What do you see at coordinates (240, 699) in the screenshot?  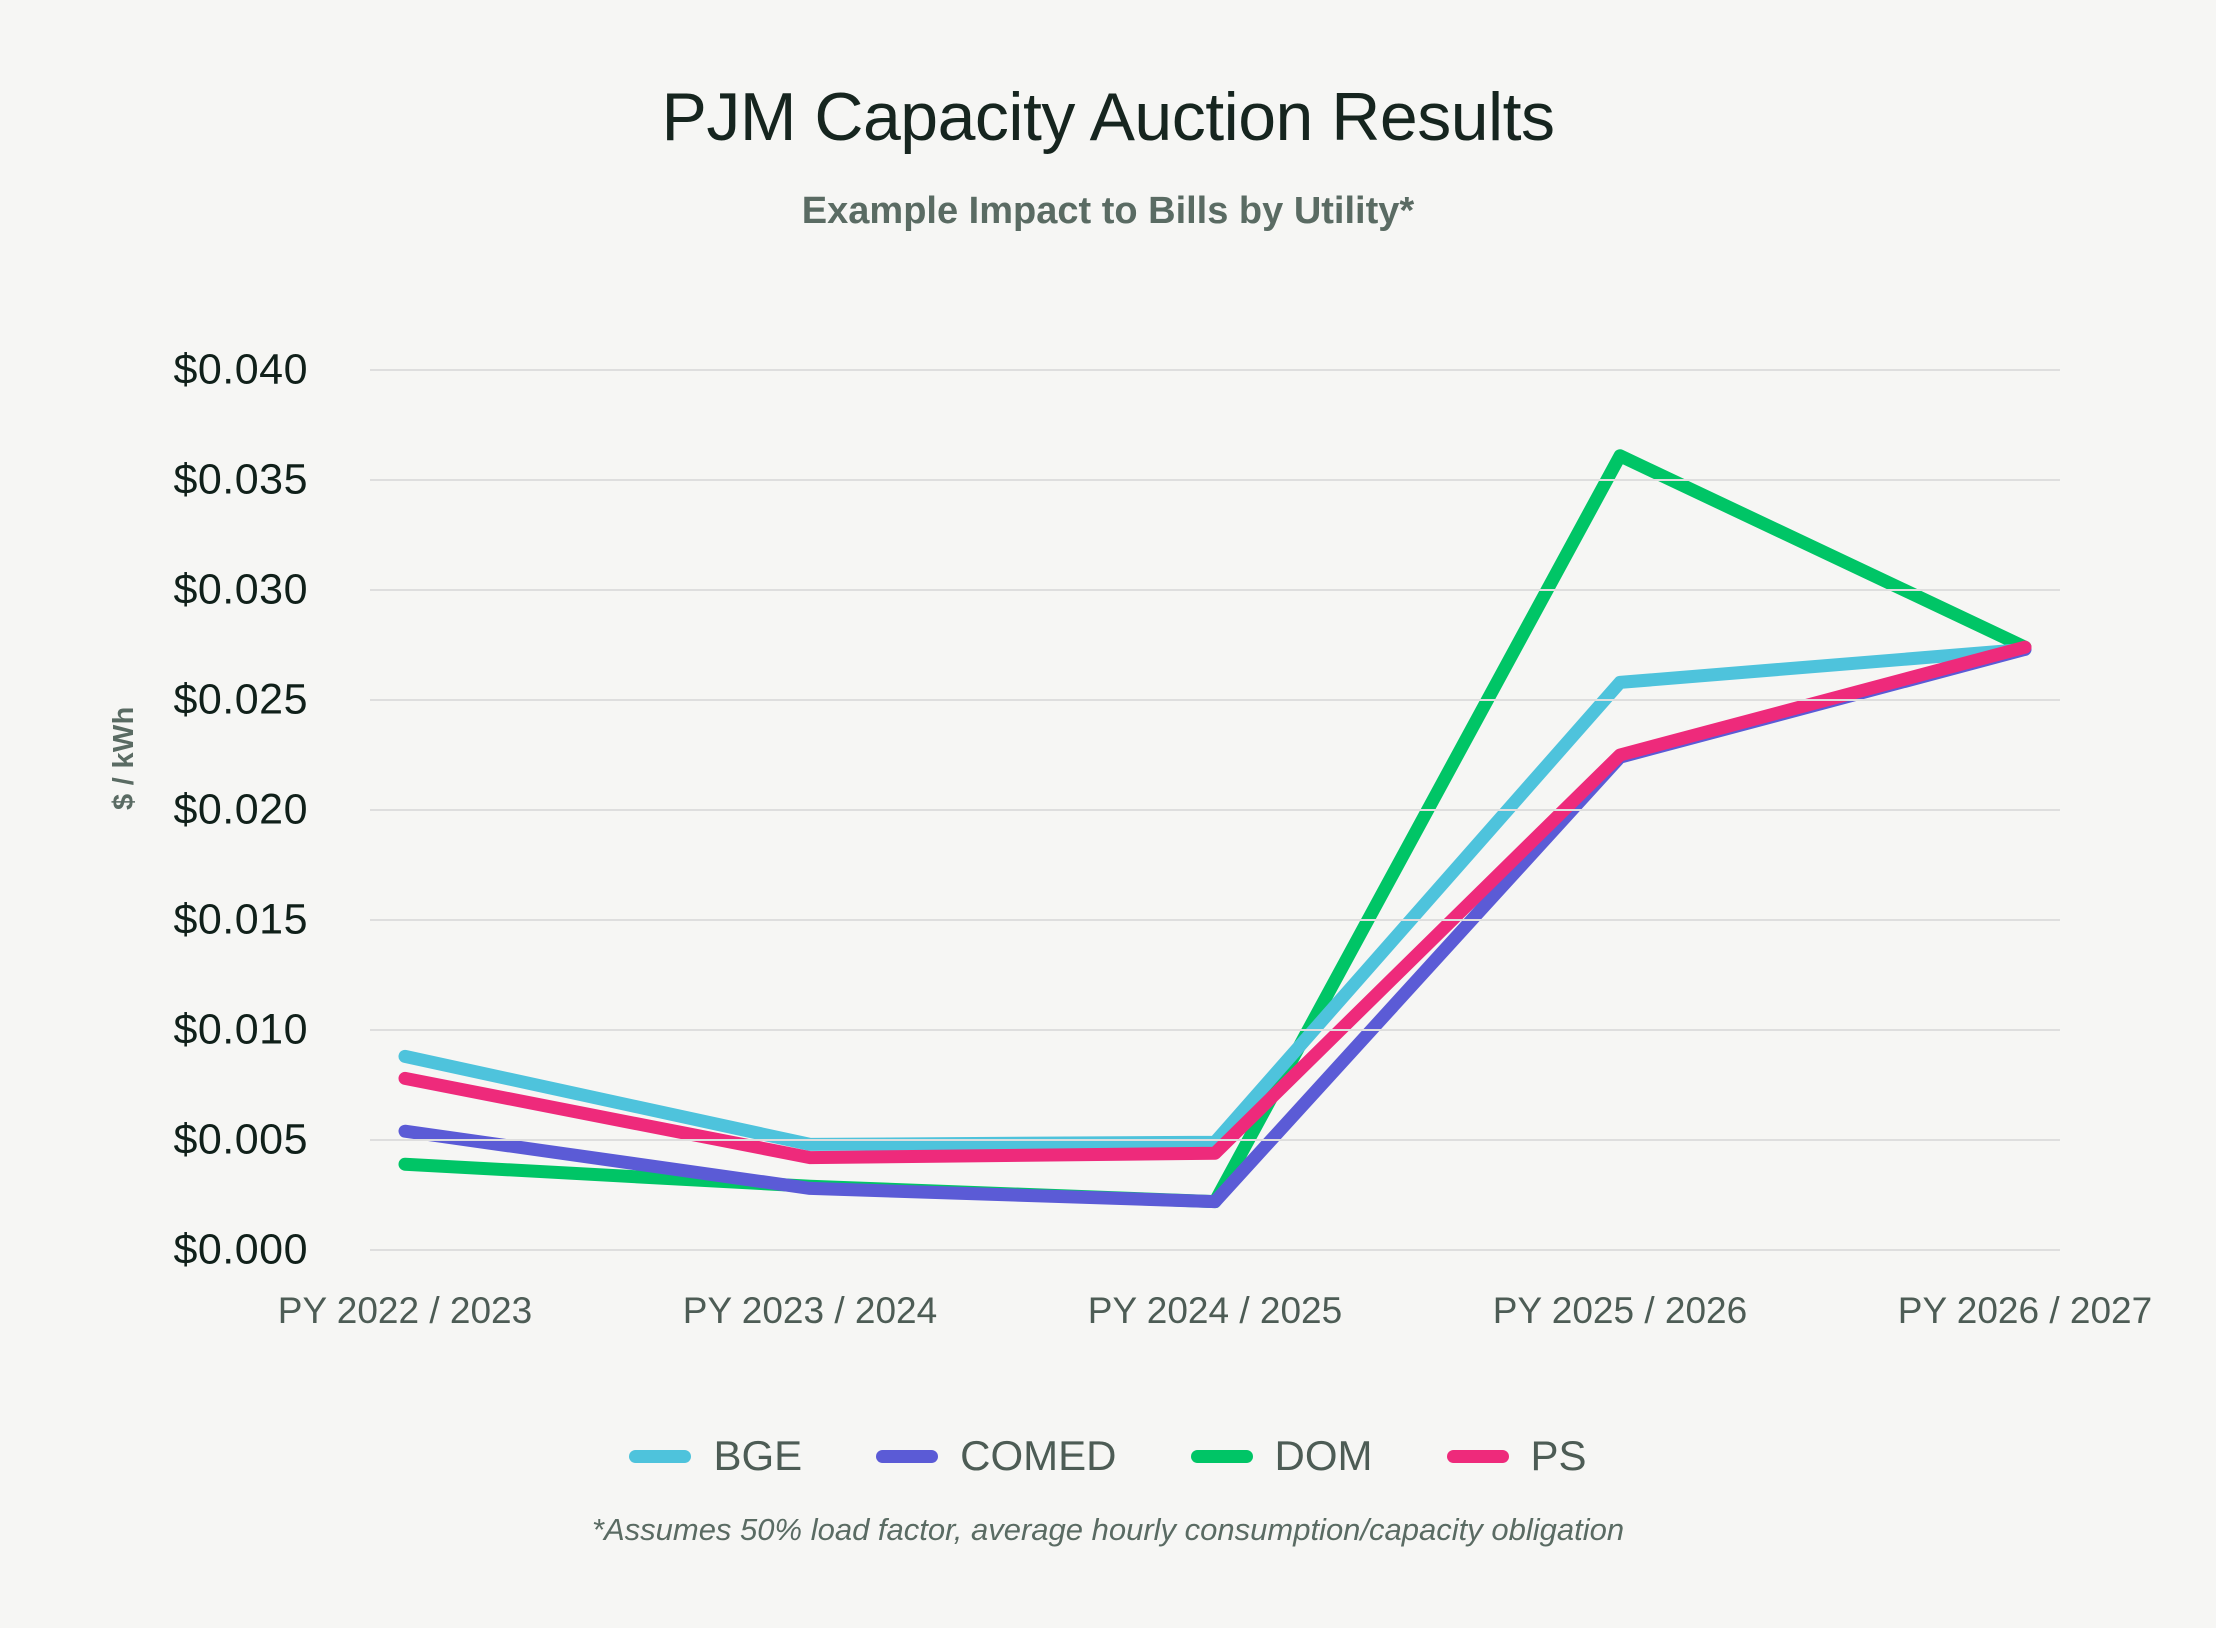 I see `y-axis-tick-label: $0.025` at bounding box center [240, 699].